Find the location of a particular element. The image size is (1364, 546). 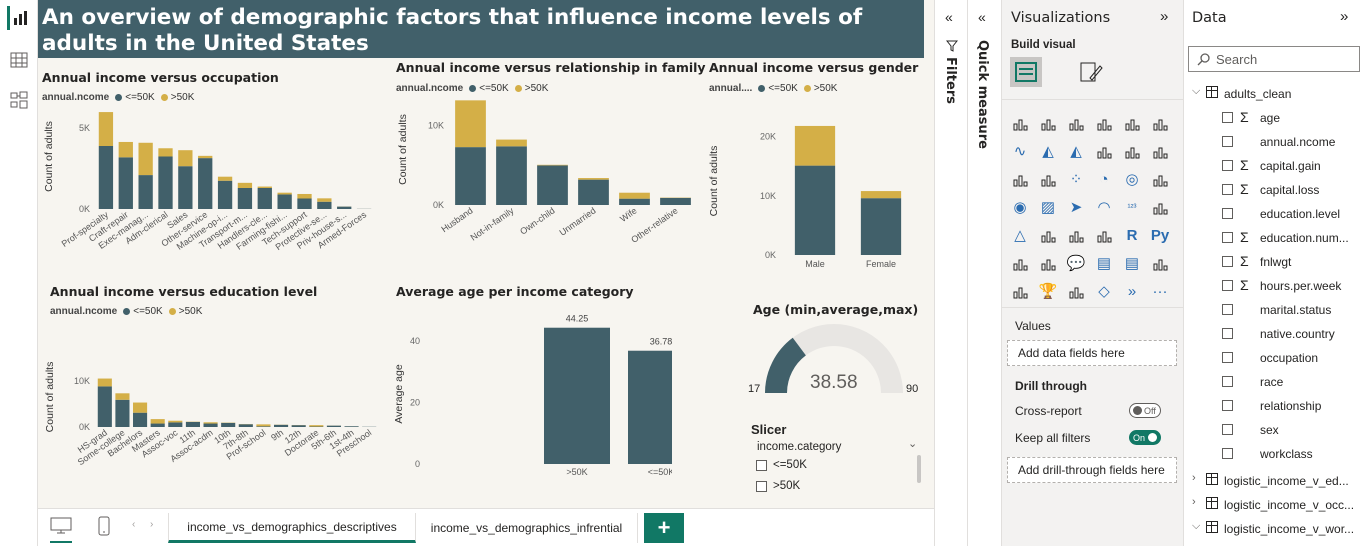

report-view-icon is located at coordinates (19, 18).